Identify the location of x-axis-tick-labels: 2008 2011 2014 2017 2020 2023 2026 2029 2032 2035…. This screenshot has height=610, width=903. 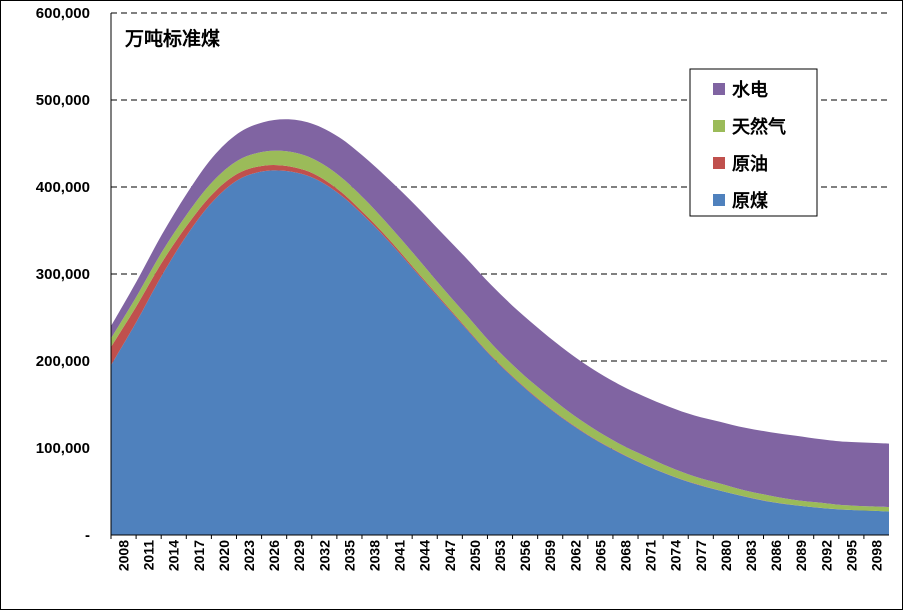
(500, 555).